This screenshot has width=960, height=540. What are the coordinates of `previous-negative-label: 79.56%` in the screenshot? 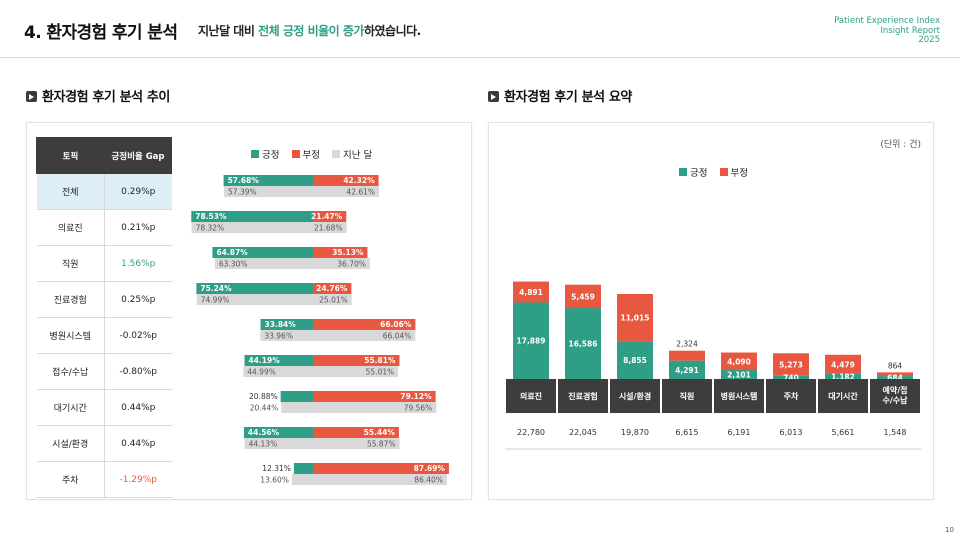 It's located at (418, 408).